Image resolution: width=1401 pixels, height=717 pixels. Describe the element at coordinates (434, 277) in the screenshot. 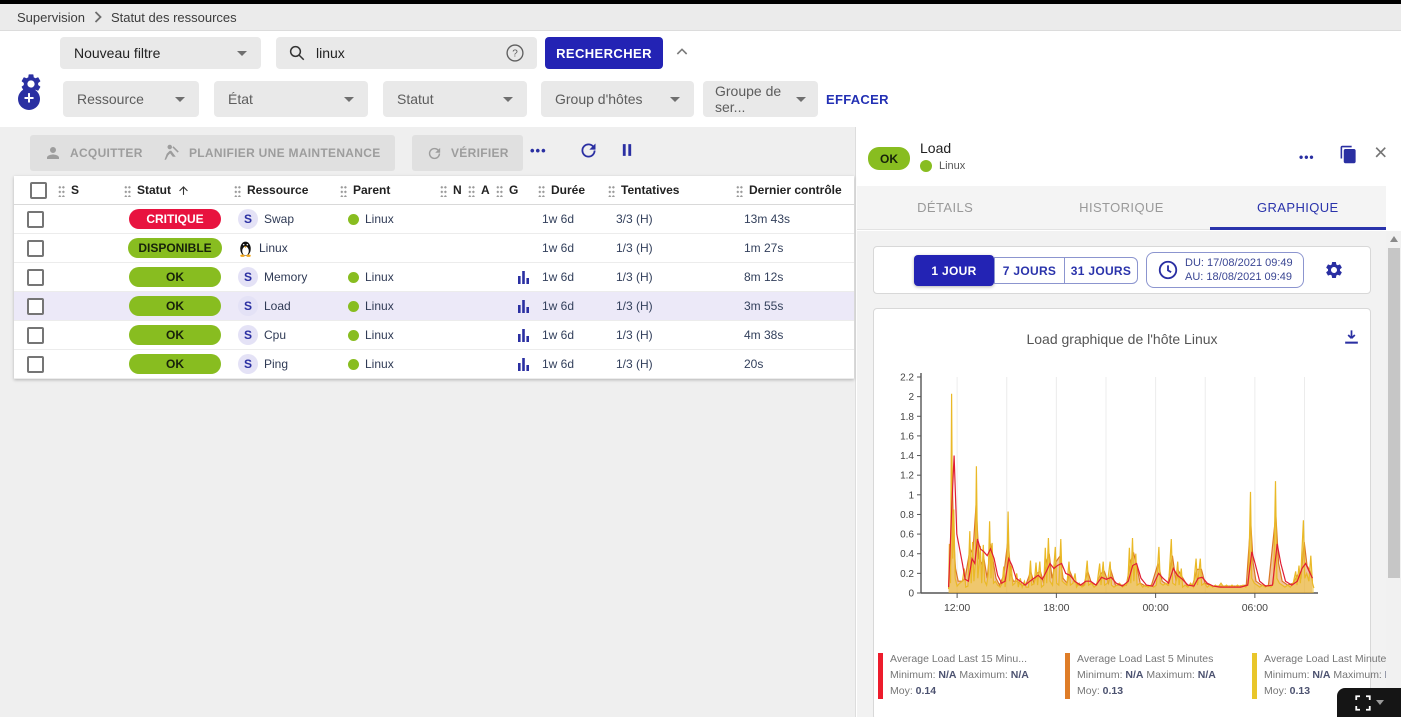

I see `table-row: OK S Memory Linux 1w 6d 1/3 (H) 8m 12s` at that location.